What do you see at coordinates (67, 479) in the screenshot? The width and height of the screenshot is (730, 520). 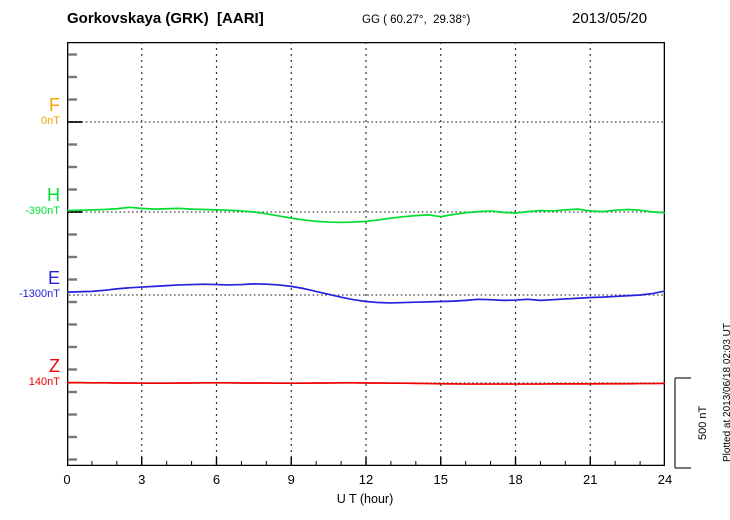 I see `xaxis-tick-label: 0` at bounding box center [67, 479].